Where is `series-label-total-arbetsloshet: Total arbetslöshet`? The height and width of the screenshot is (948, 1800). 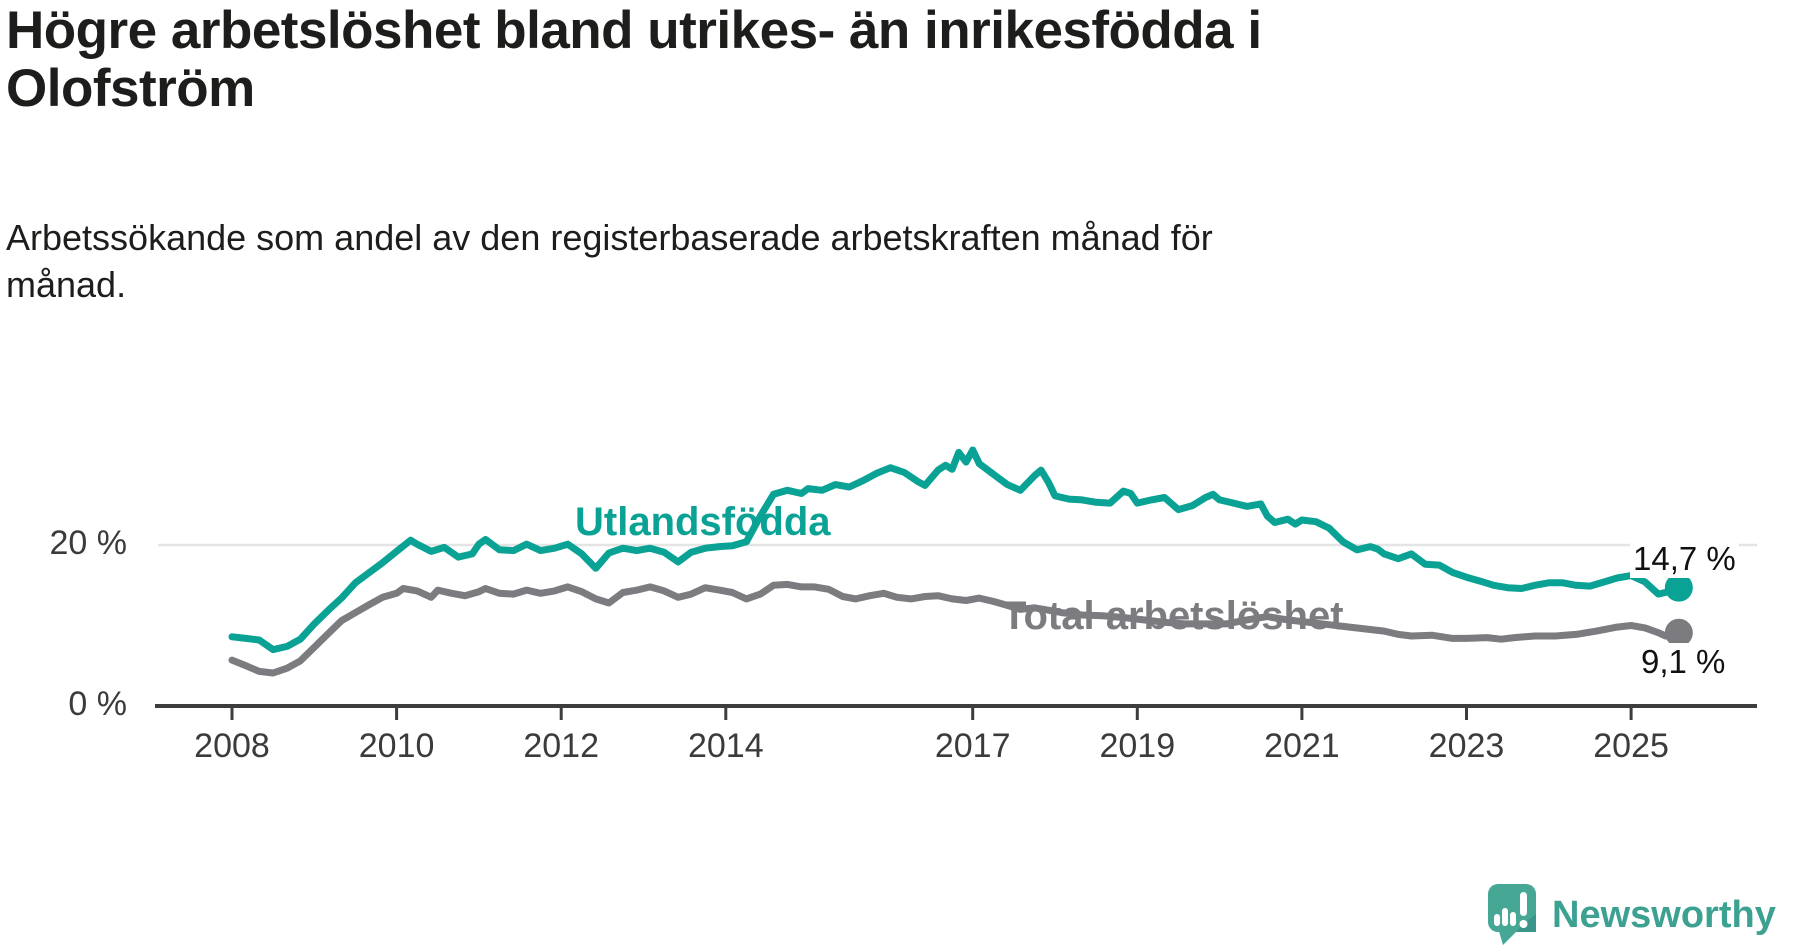 series-label-total-arbetsloshet: Total arbetslöshet is located at coordinates (1173, 616).